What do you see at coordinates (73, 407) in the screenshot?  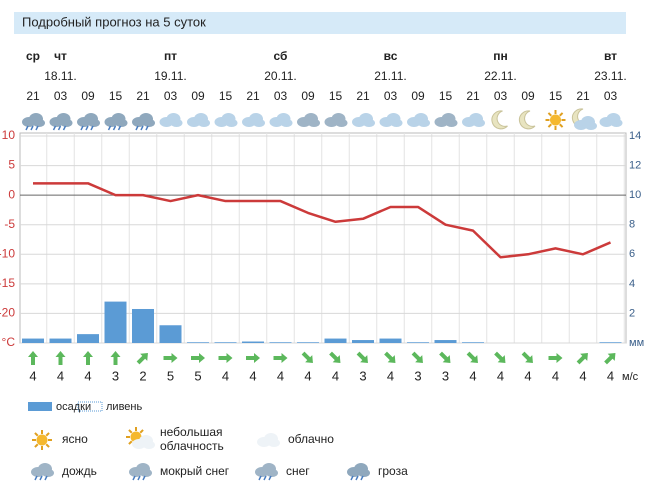 I see `legend-label: осадки` at bounding box center [73, 407].